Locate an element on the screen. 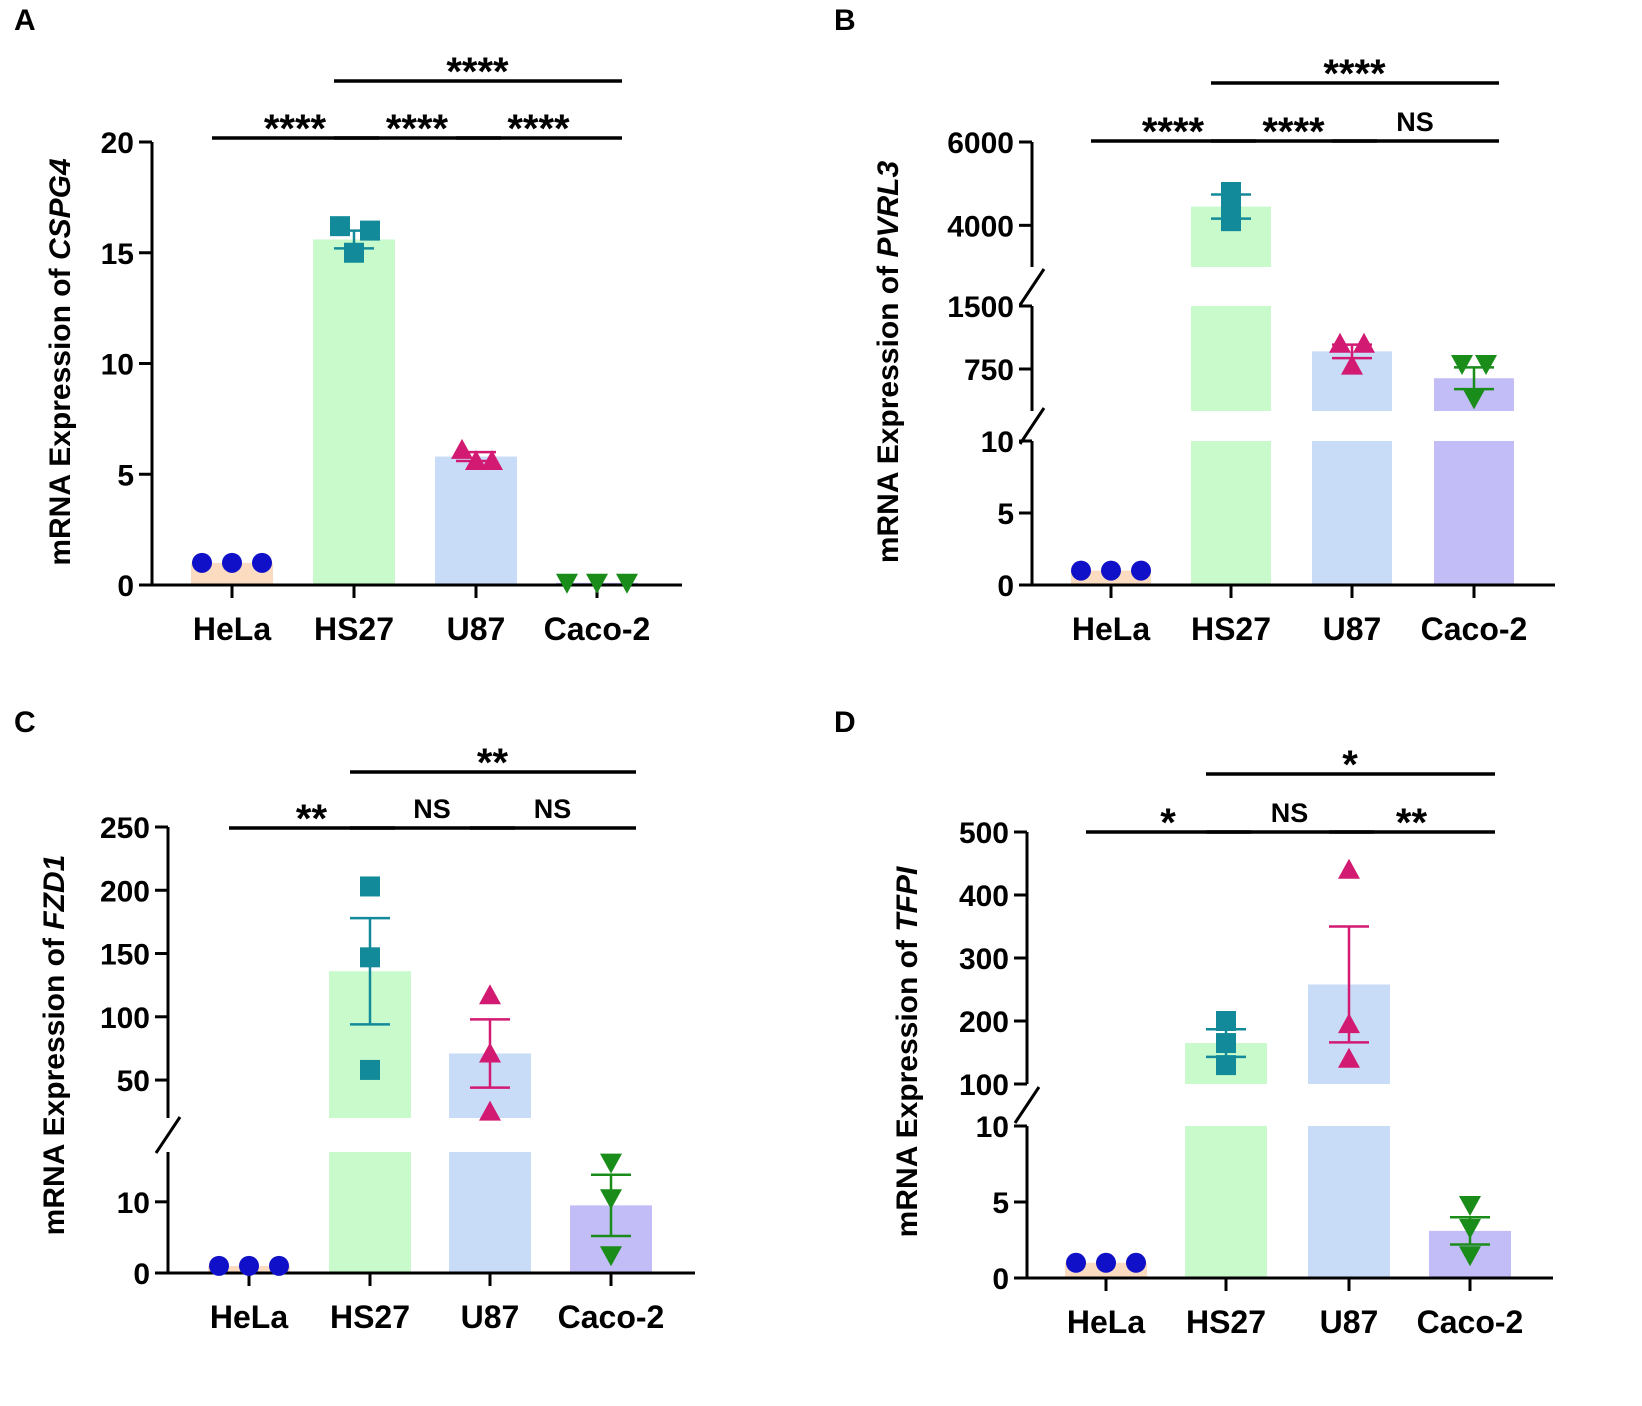 The height and width of the screenshot is (1406, 1642). y-axis-label: mRNA Expression of FZD1 is located at coordinates (54, 1045).